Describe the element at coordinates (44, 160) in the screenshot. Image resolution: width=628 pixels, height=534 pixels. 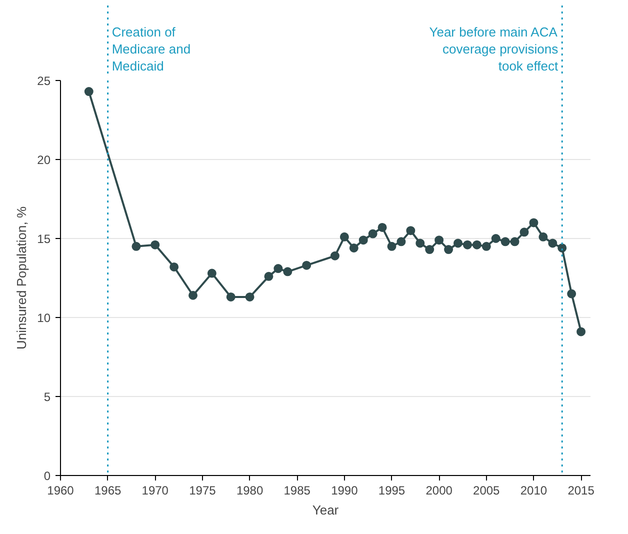
I see `y-tick-label: 20` at that location.